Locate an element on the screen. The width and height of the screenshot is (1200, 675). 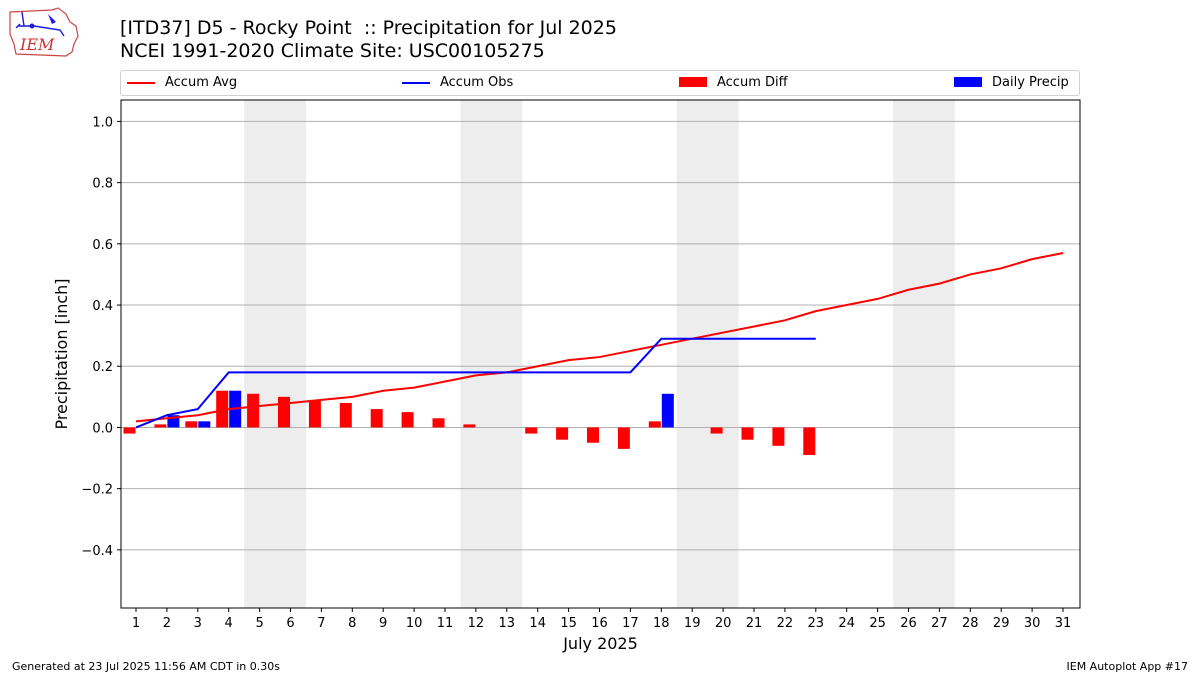
x-tick-label: 24 is located at coordinates (846, 623).